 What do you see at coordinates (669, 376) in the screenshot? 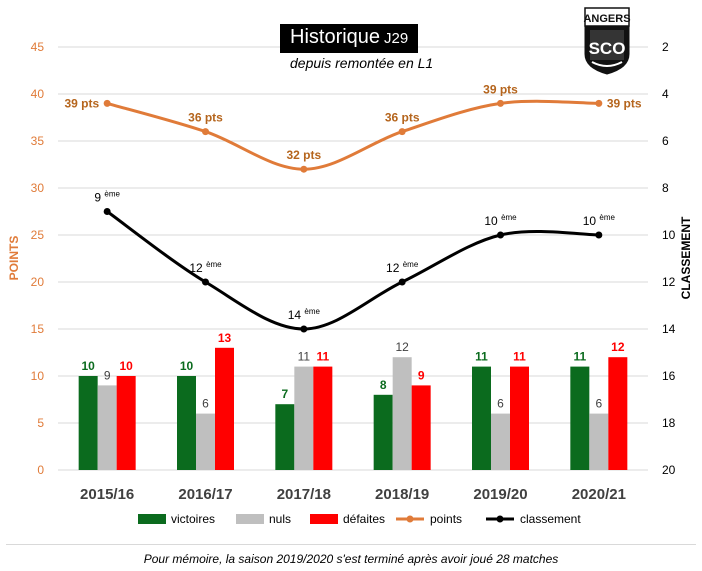
I see `right-tick-label: 16` at bounding box center [669, 376].